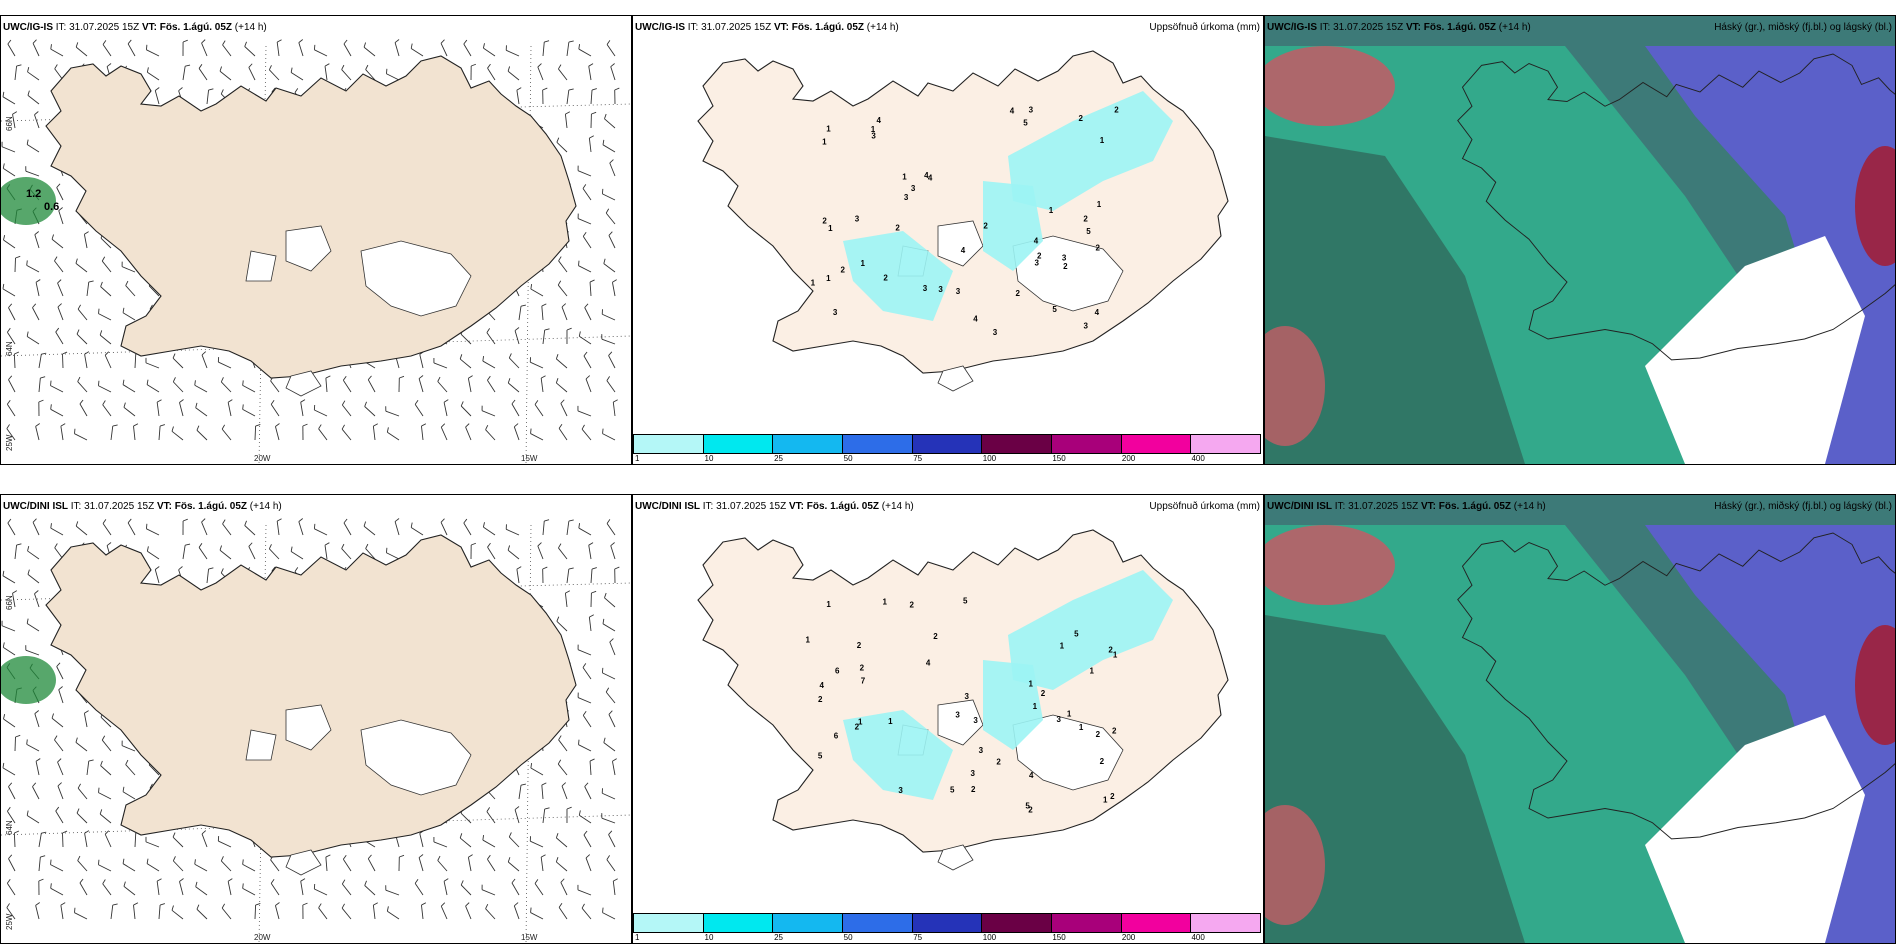 The image size is (1900, 950). What do you see at coordinates (34, 194) in the screenshot?
I see `wind-value-label: 1.2` at bounding box center [34, 194].